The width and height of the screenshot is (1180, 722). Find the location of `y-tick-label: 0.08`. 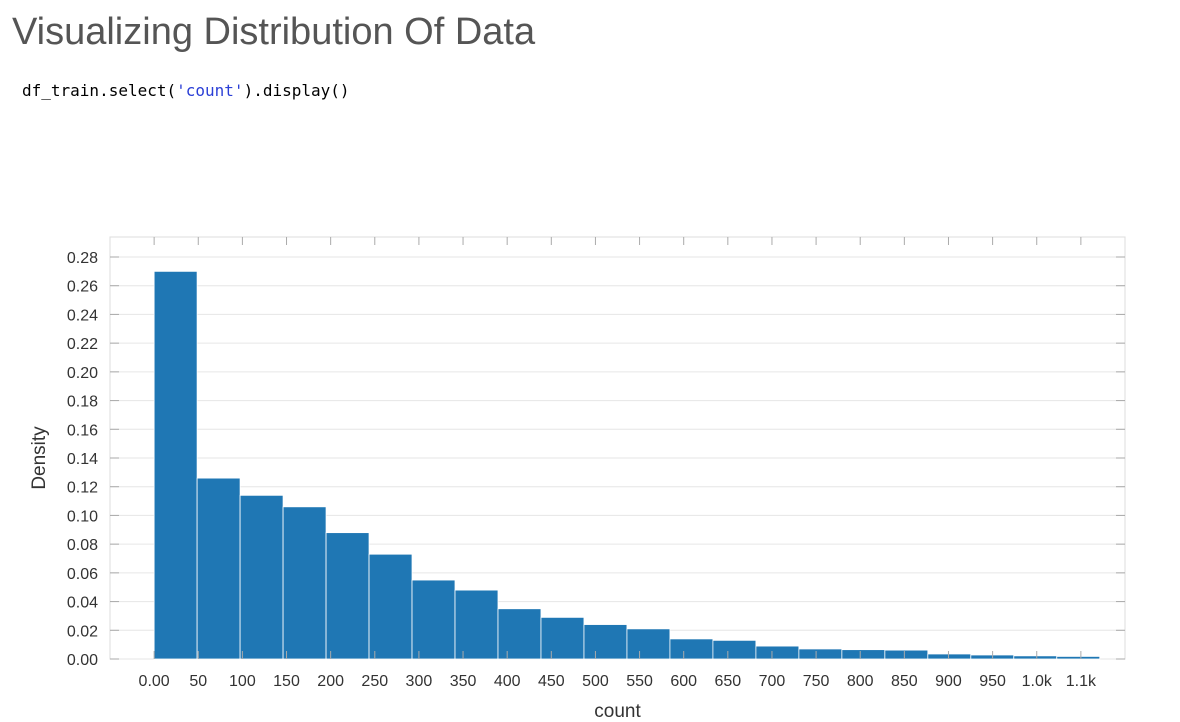

y-tick-label: 0.08 is located at coordinates (82, 545).